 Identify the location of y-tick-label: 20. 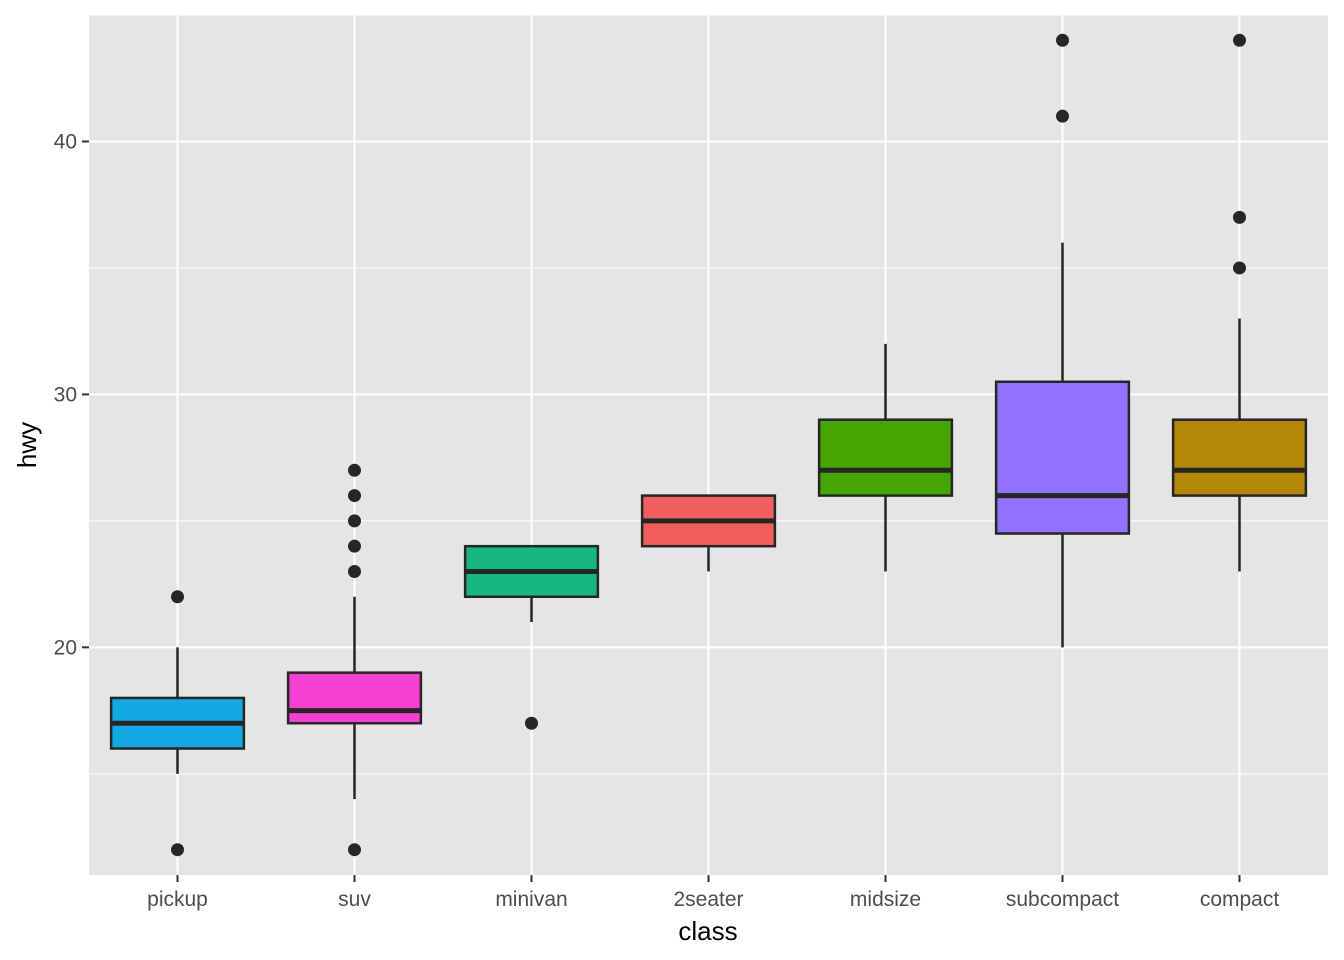
(65, 647).